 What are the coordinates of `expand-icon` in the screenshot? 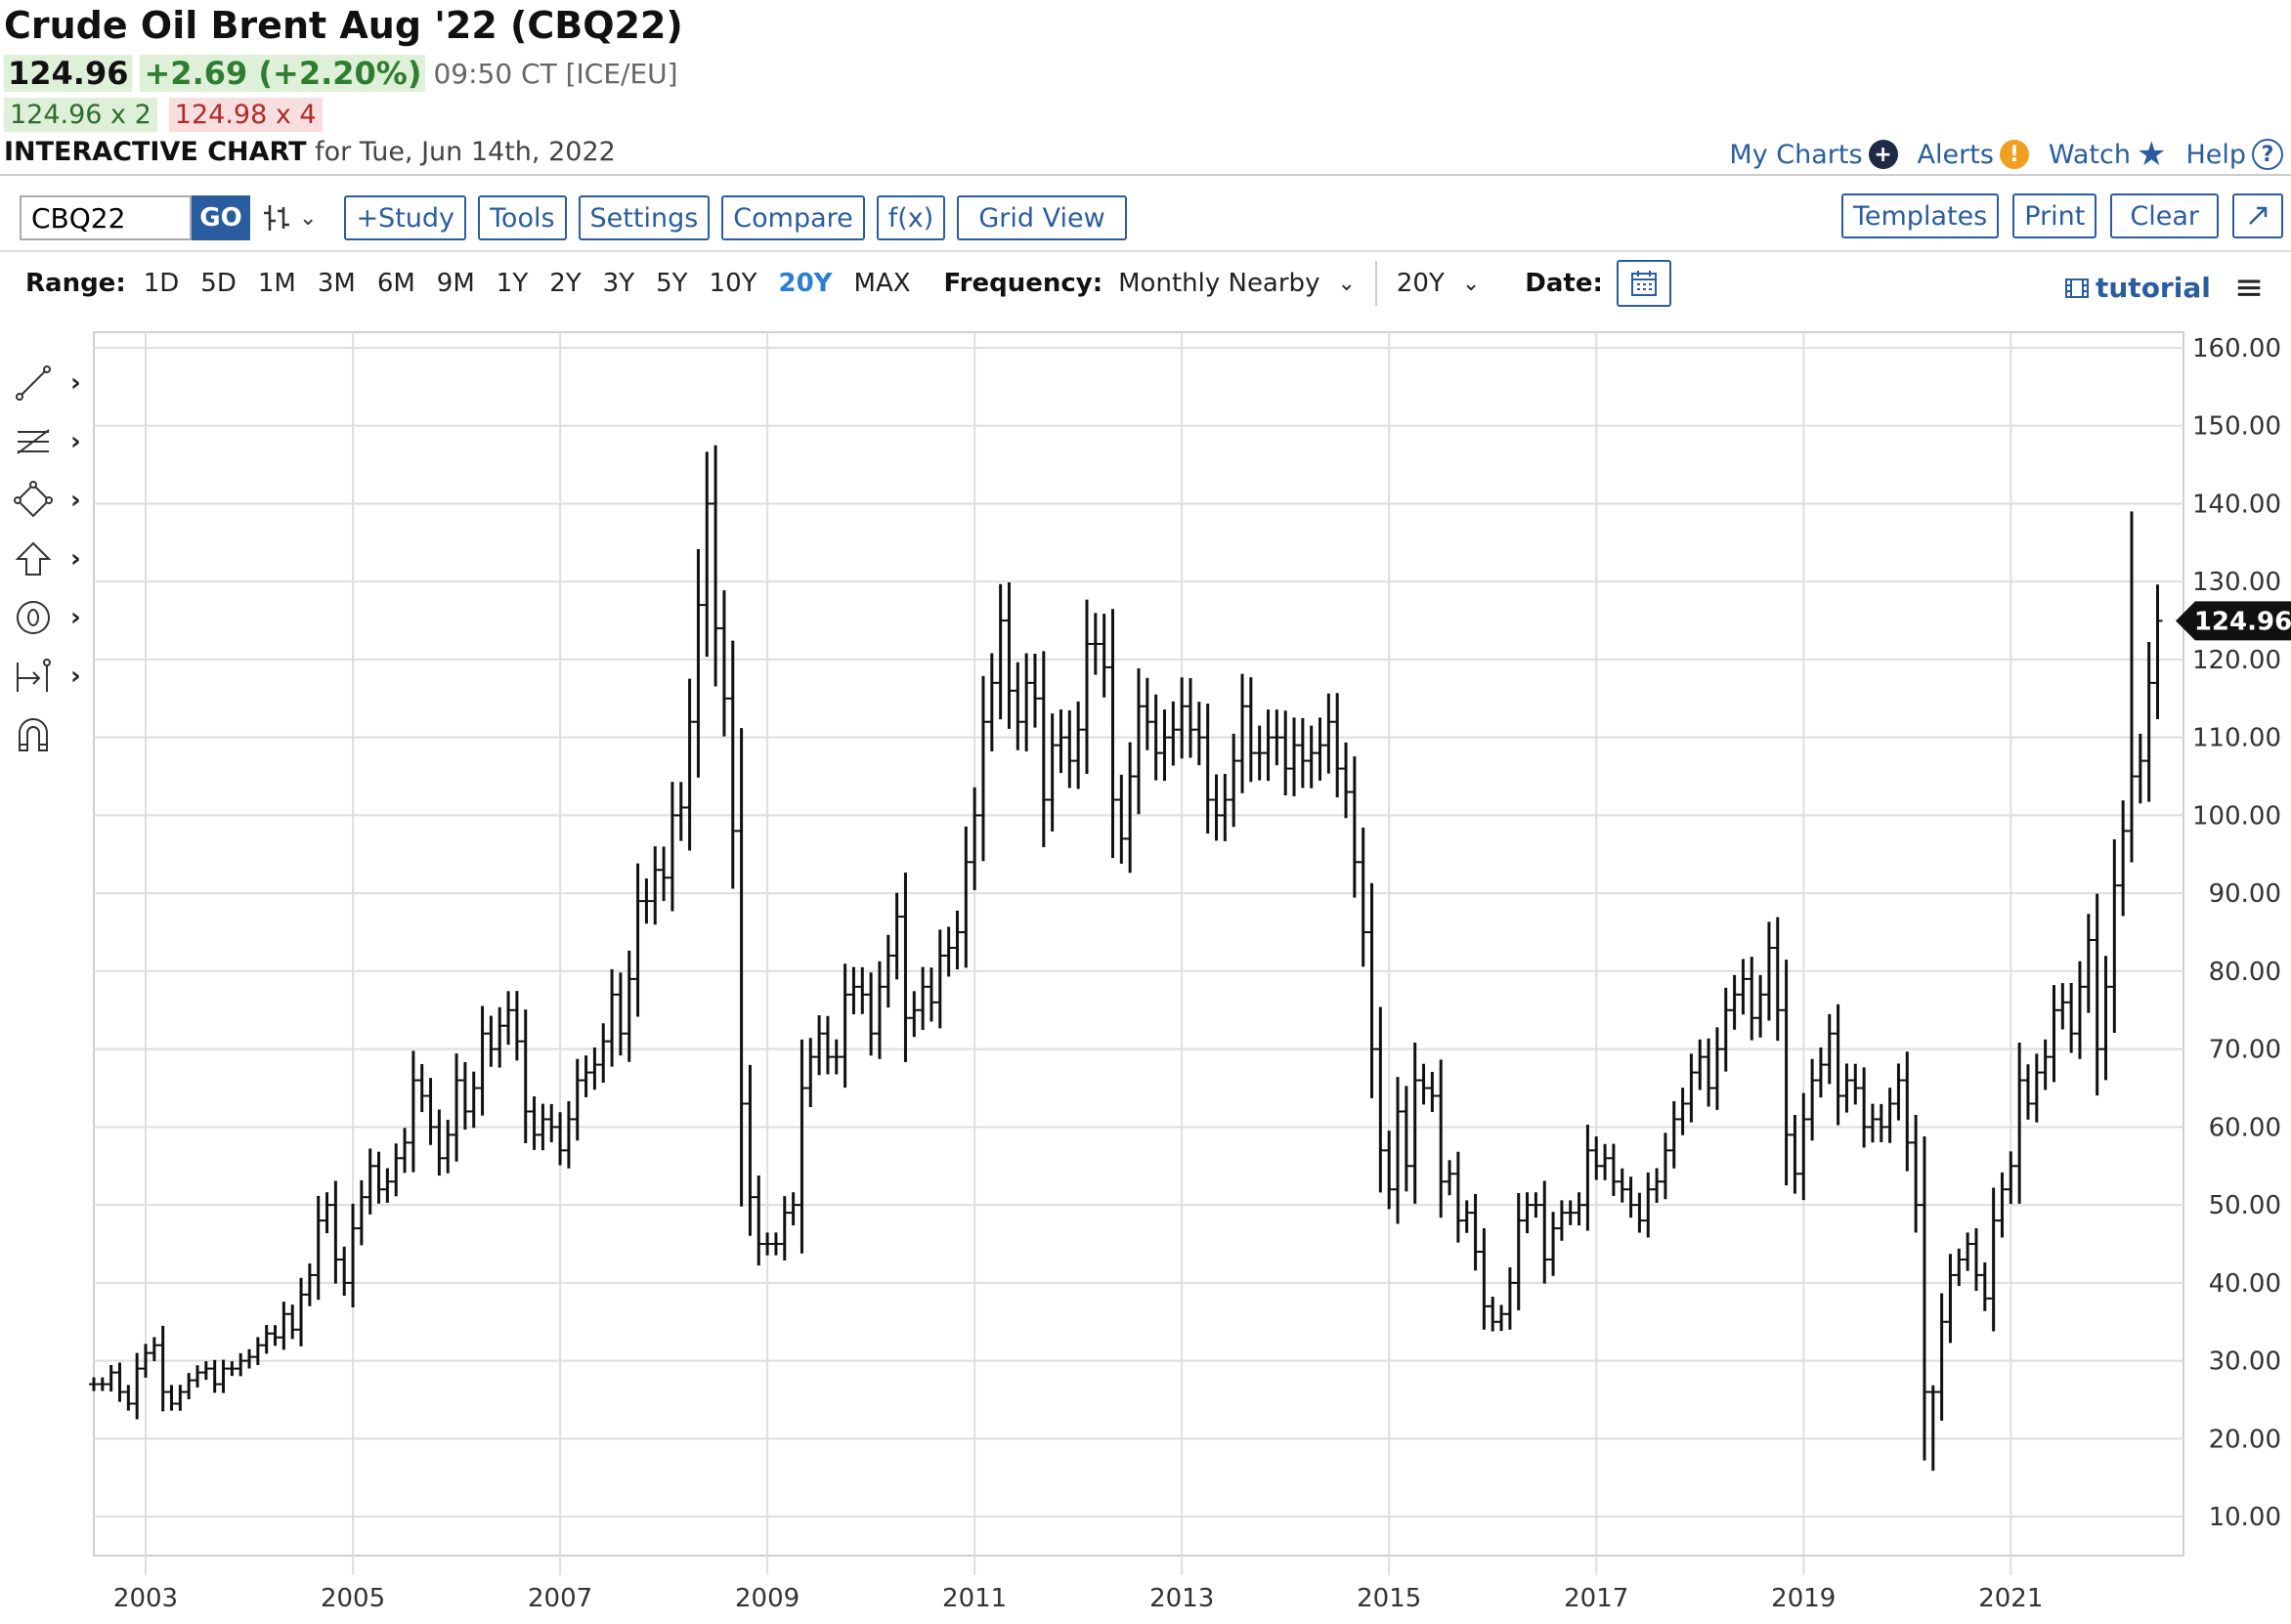 It's located at (2258, 216).